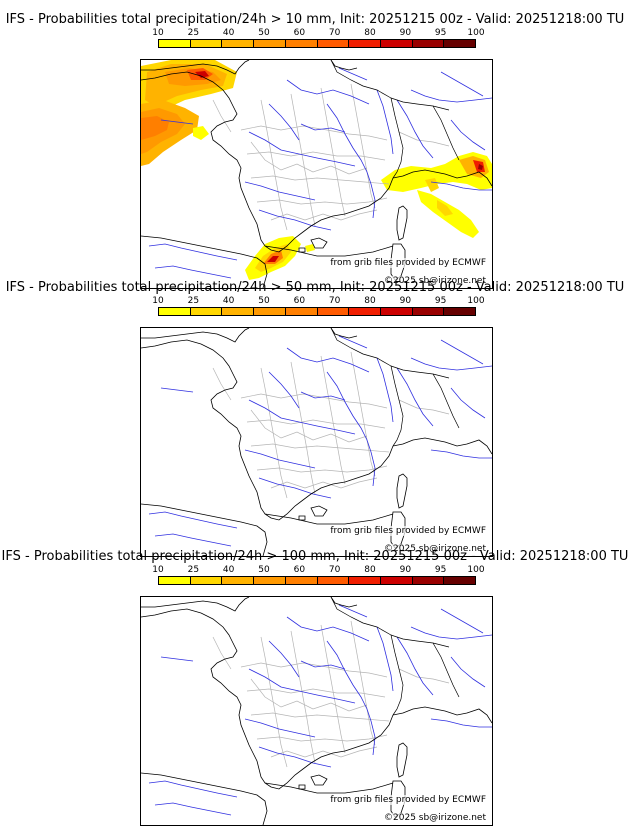 This screenshot has height=828, width=630. What do you see at coordinates (334, 33) in the screenshot?
I see `legend-tick-label: 70` at bounding box center [334, 33].